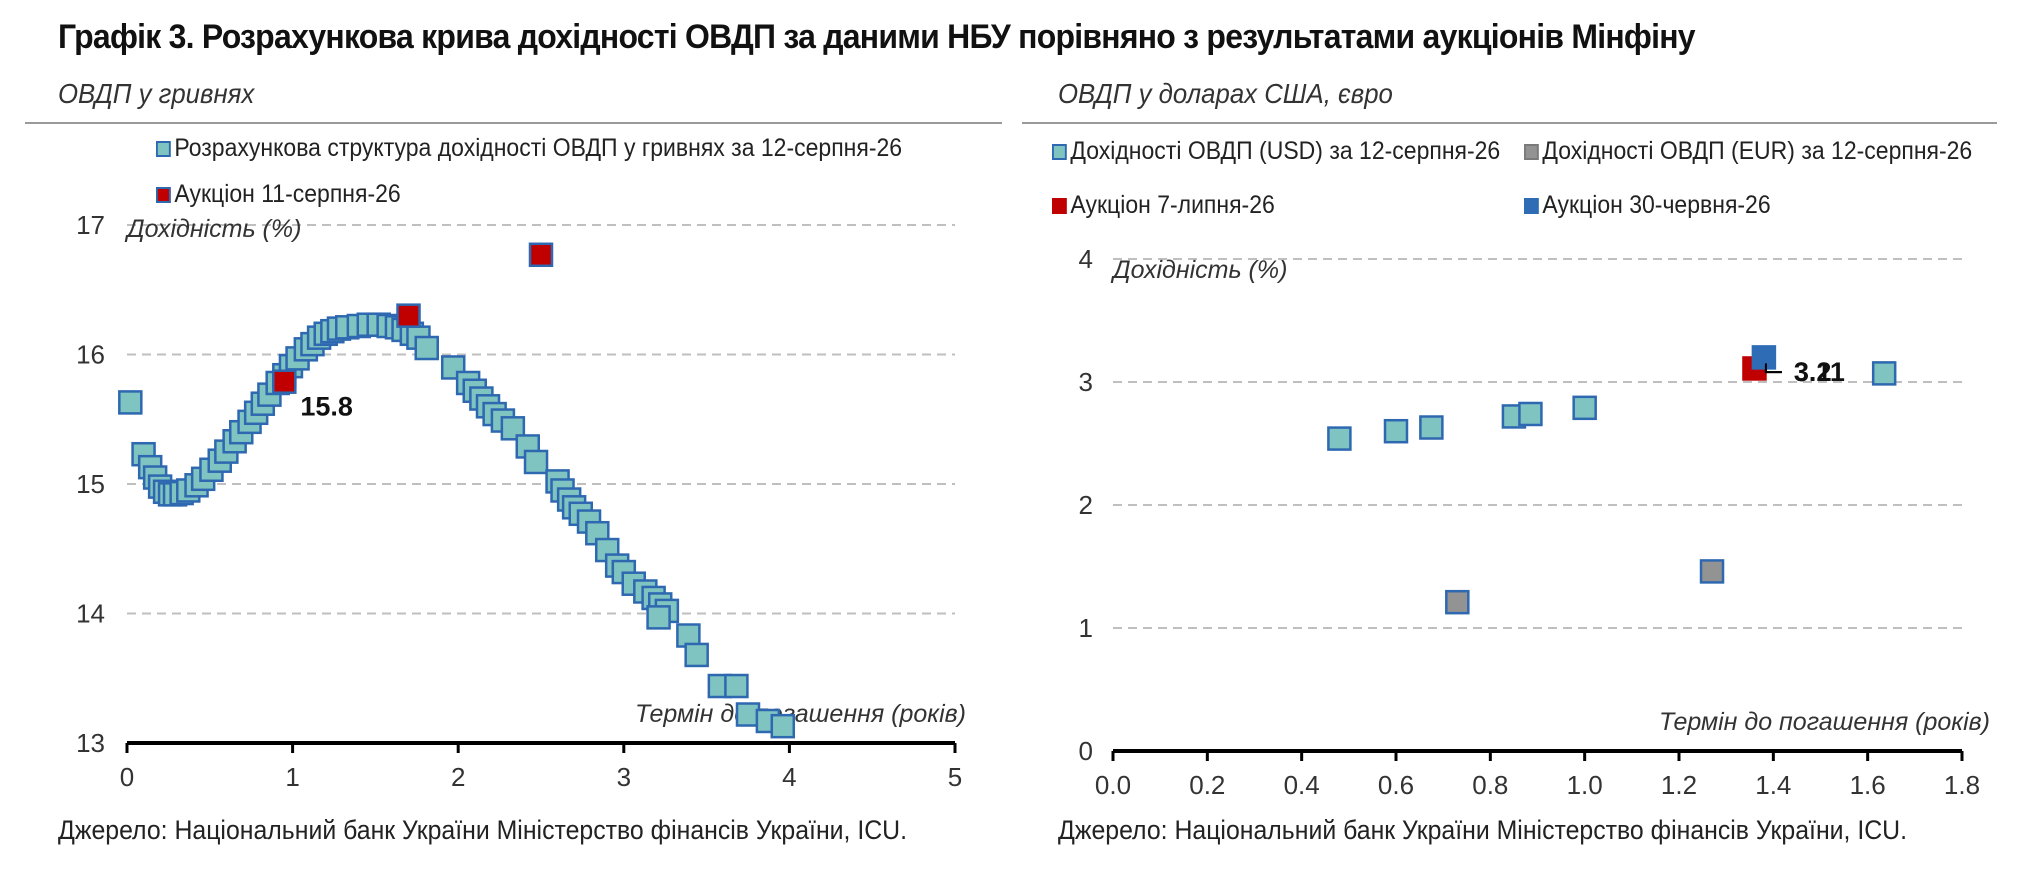 The height and width of the screenshot is (871, 2022). I want to click on x-tick-label: 1, so click(292, 777).